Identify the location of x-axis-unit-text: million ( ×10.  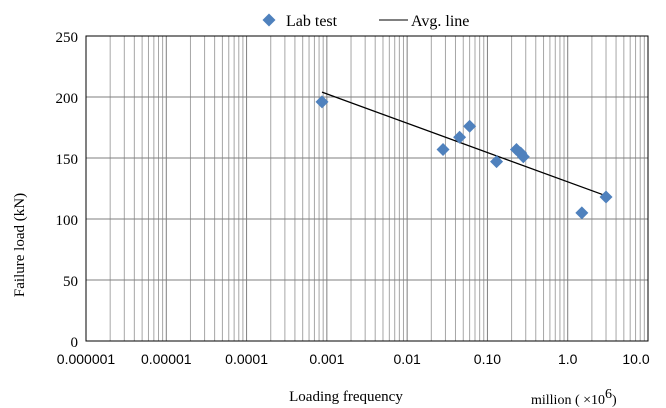
(568, 400).